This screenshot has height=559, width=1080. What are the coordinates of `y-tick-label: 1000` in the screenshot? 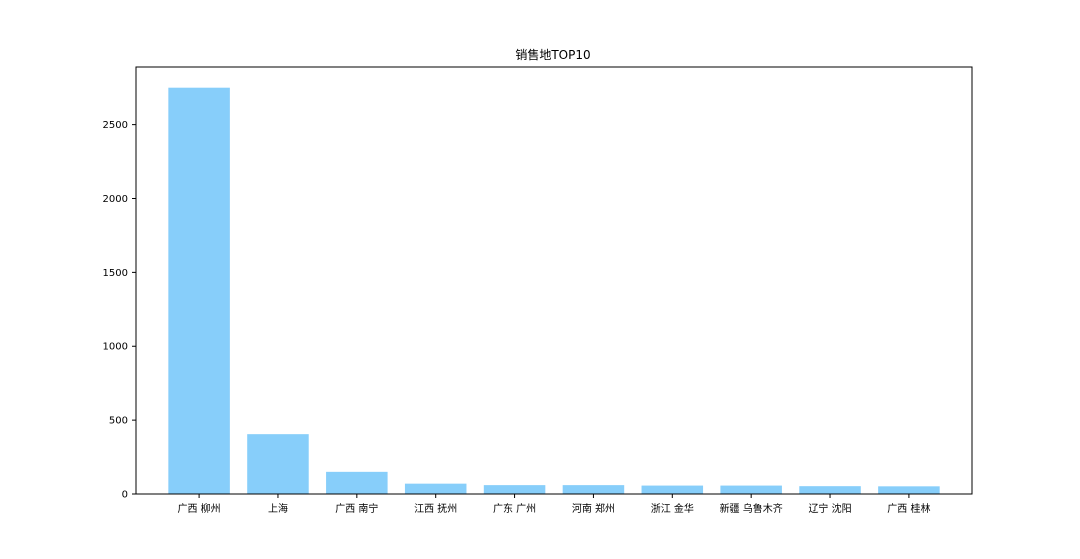 It's located at (115, 347).